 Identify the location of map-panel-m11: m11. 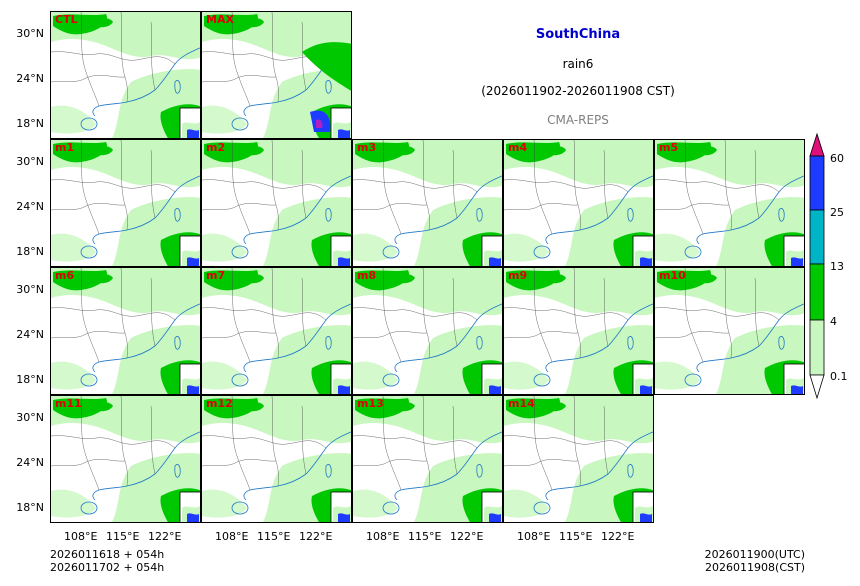
(125, 459).